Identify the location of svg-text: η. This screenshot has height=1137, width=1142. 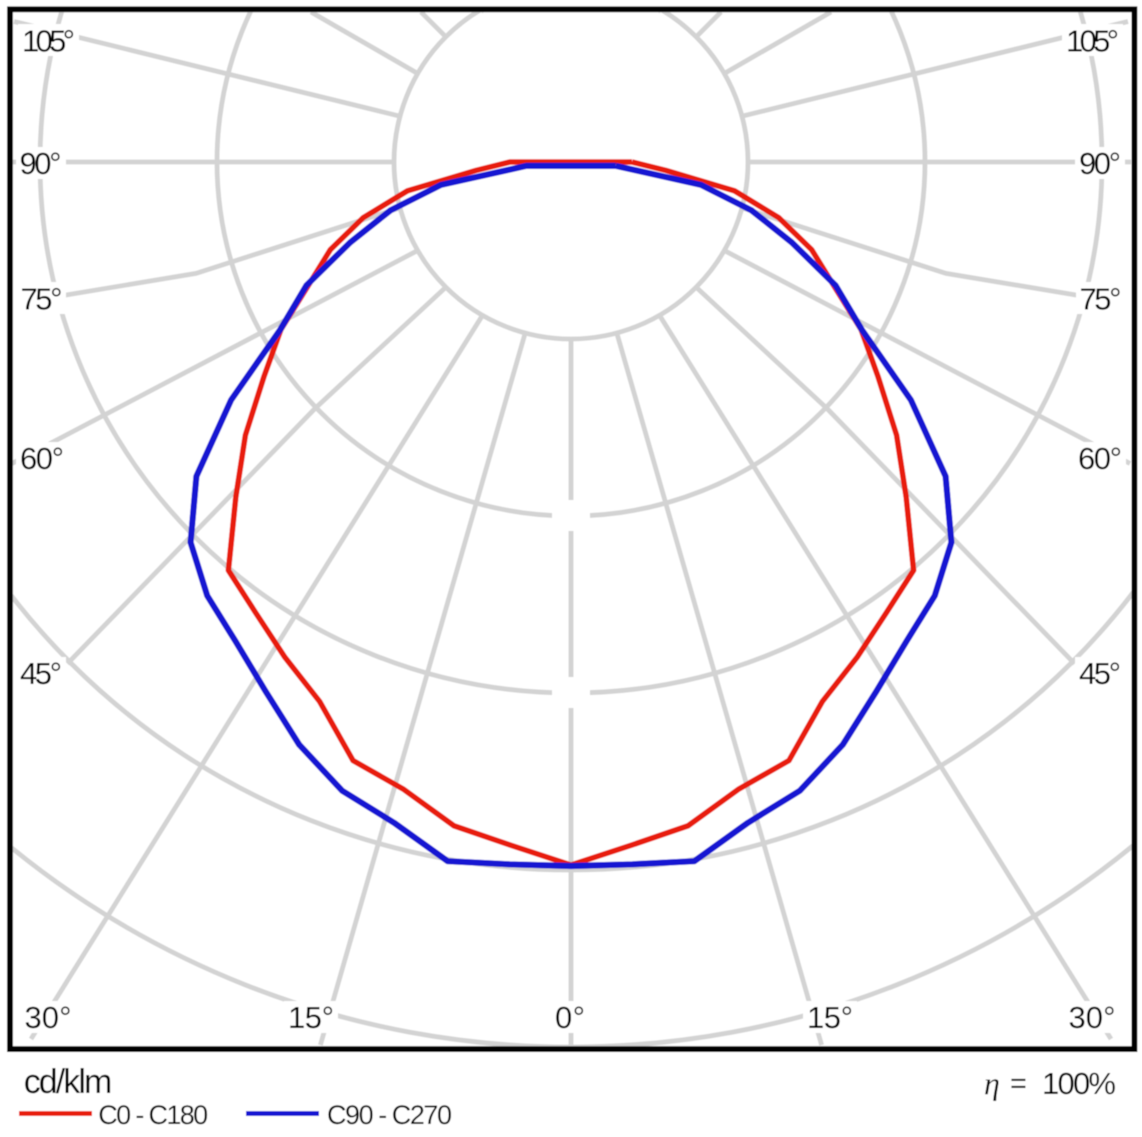
(992, 1083).